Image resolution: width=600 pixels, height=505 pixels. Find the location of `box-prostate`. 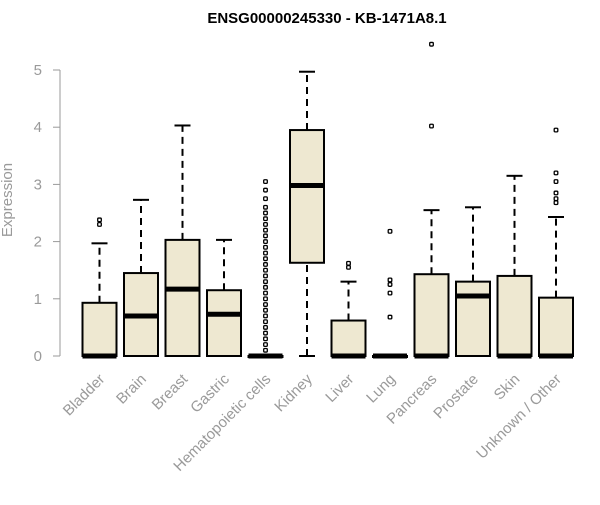

box-prostate is located at coordinates (473, 282).